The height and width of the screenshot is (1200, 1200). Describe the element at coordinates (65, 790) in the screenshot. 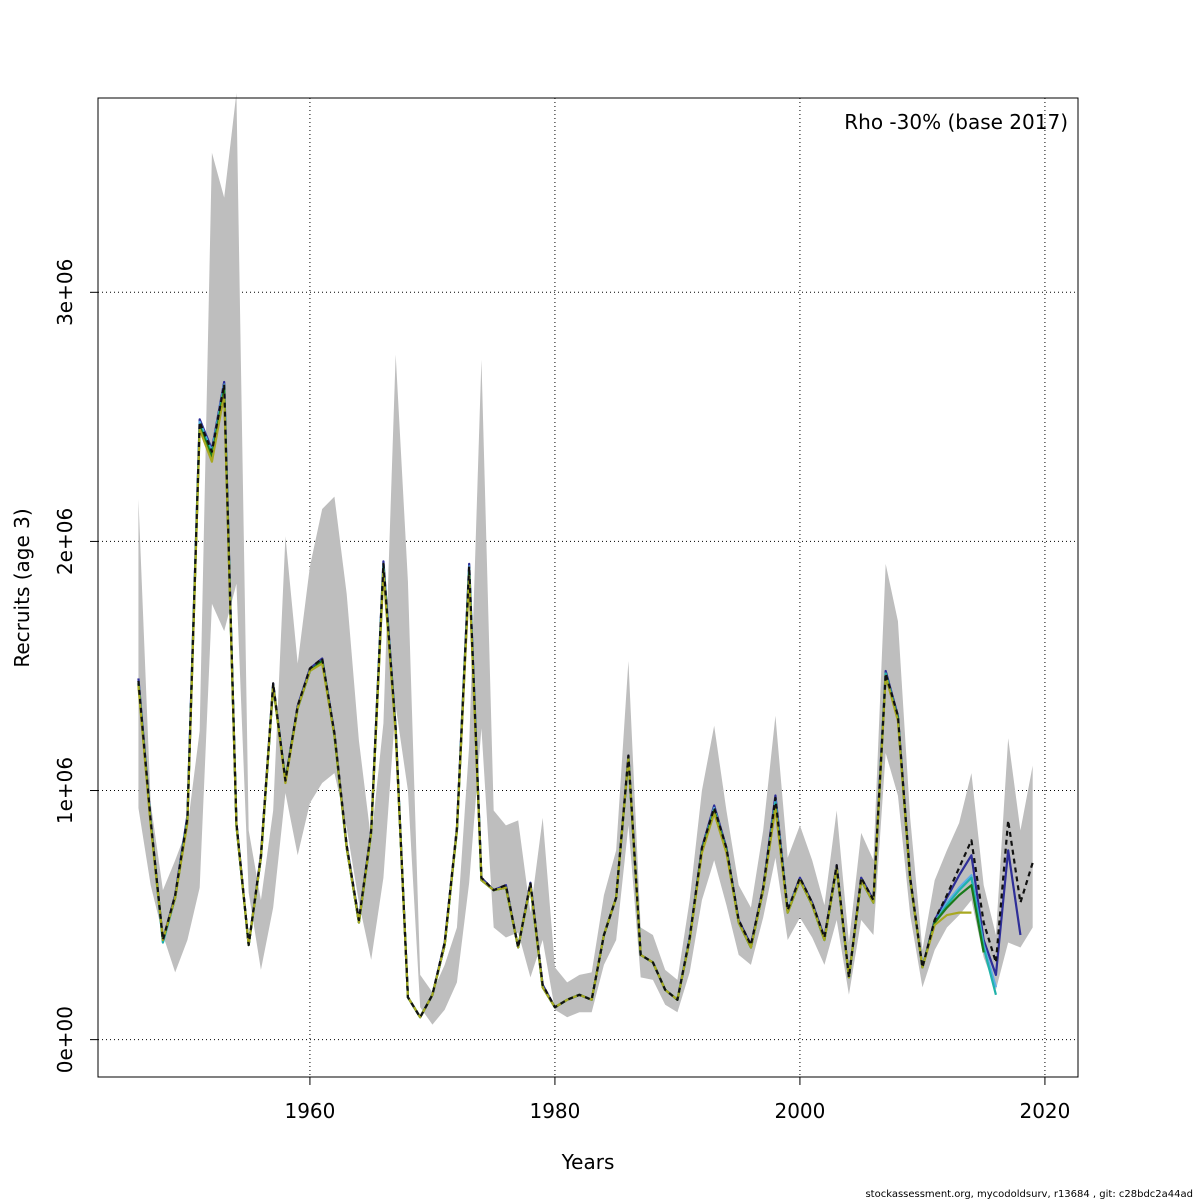

I see `y-tick-label: 1e+06` at that location.